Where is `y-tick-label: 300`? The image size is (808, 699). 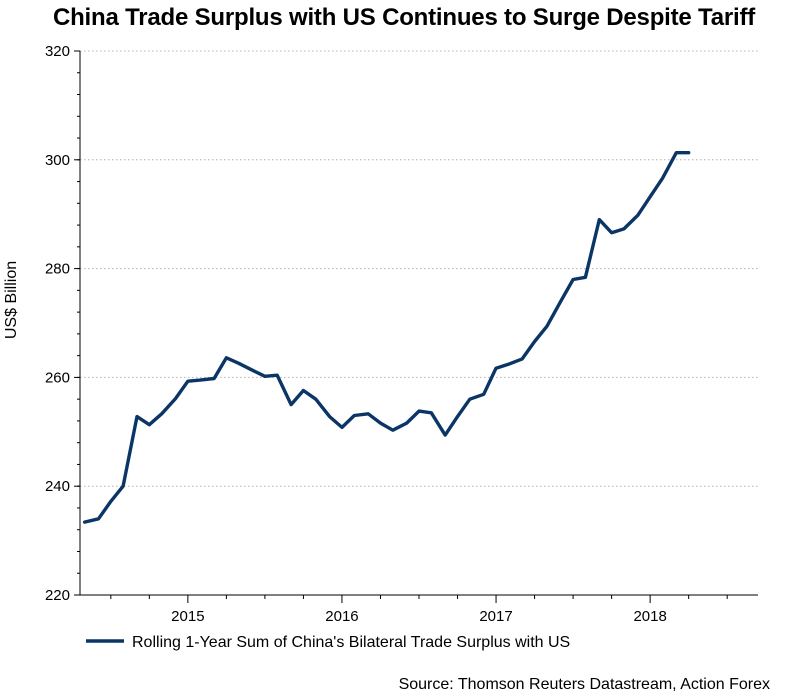
y-tick-label: 300 is located at coordinates (57, 160).